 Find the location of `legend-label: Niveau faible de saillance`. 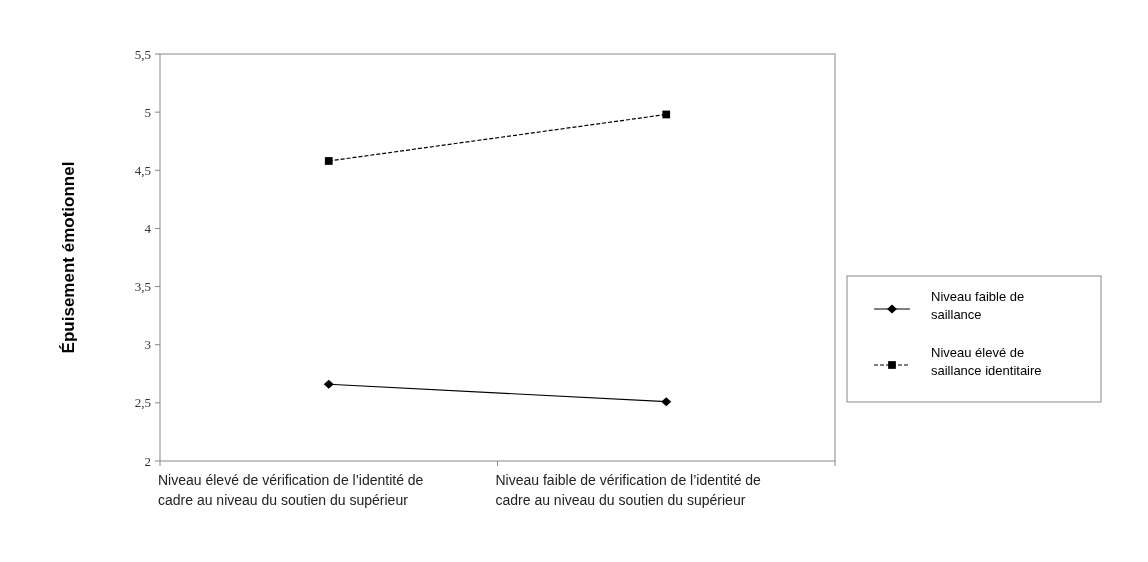

legend-label: Niveau faible de saillance is located at coordinates (978, 305).